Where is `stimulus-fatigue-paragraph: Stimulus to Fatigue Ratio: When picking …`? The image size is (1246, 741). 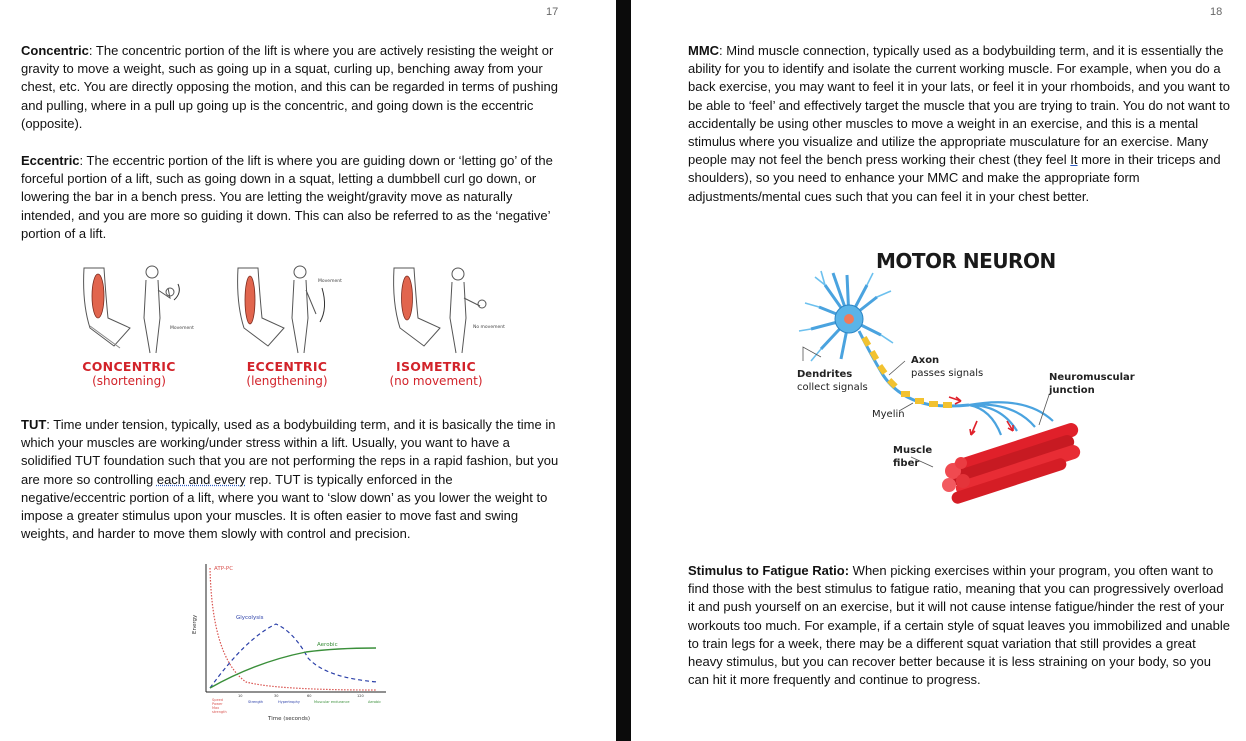
stimulus-fatigue-paragraph: Stimulus to Fatigue Ratio: When picking … is located at coordinates (959, 625).